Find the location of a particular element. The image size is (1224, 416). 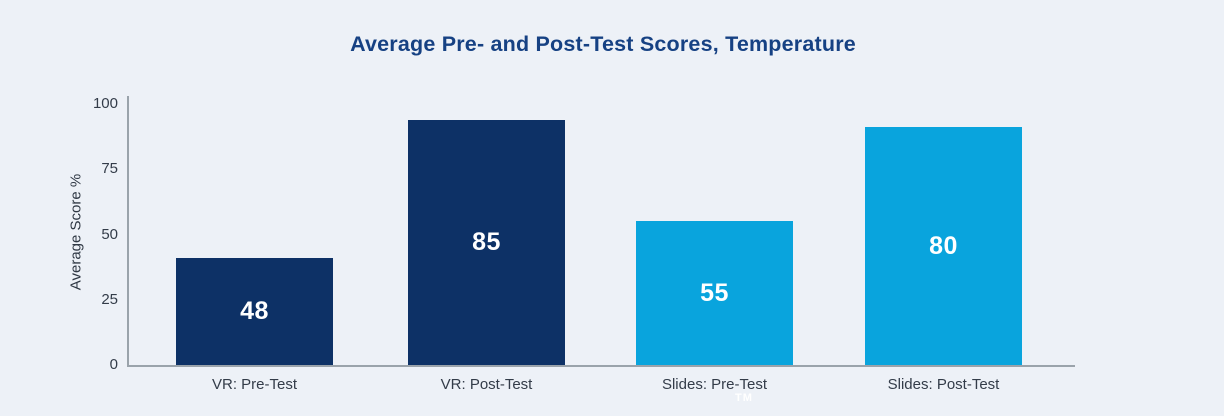

bar-slides-post-test: 80 is located at coordinates (943, 246).